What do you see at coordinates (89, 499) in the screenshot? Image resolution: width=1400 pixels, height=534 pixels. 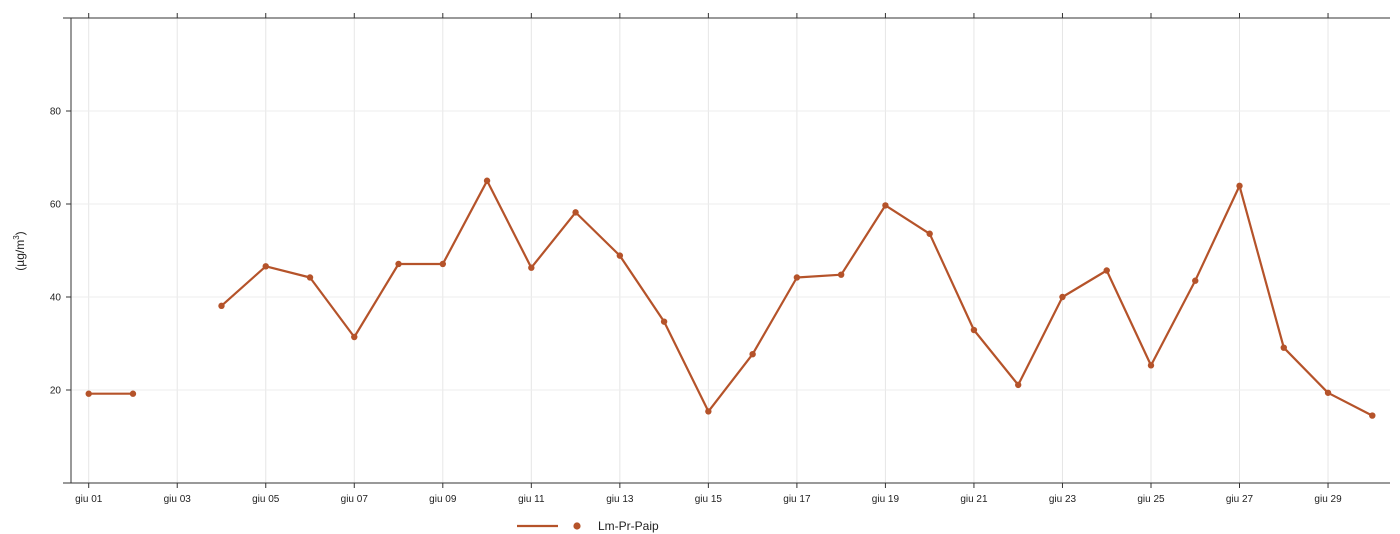 I see `x-tick-label: giu 01` at bounding box center [89, 499].